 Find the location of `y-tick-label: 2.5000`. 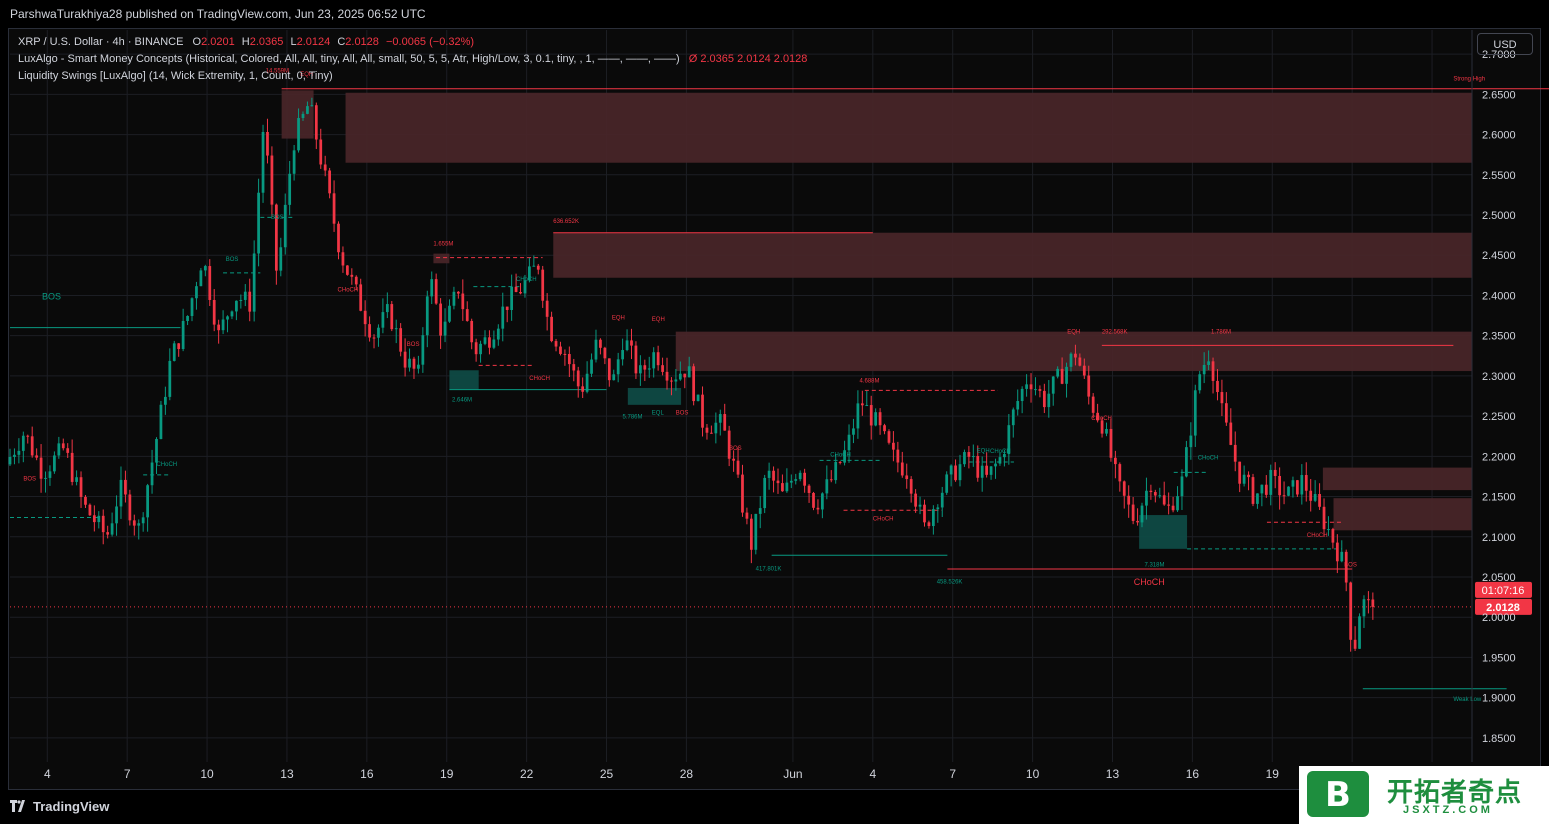

y-tick-label: 2.5000 is located at coordinates (1499, 216).